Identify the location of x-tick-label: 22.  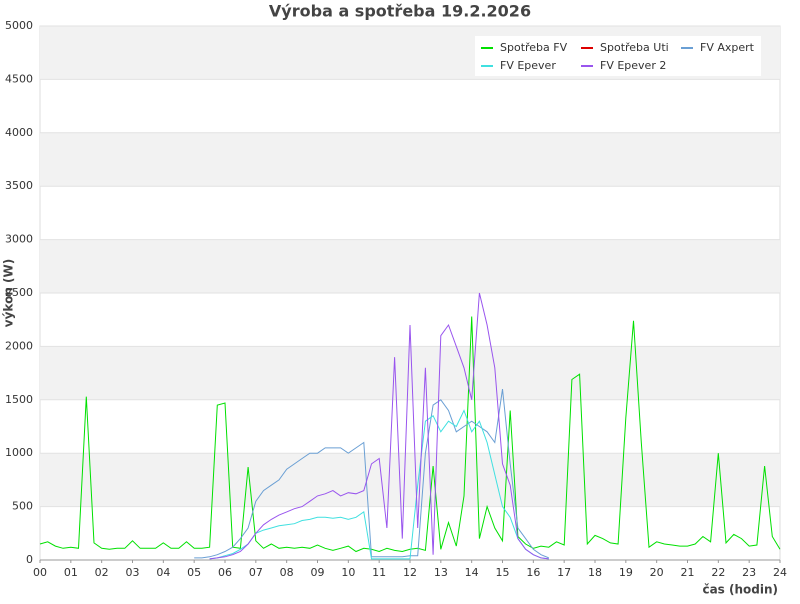
(718, 572).